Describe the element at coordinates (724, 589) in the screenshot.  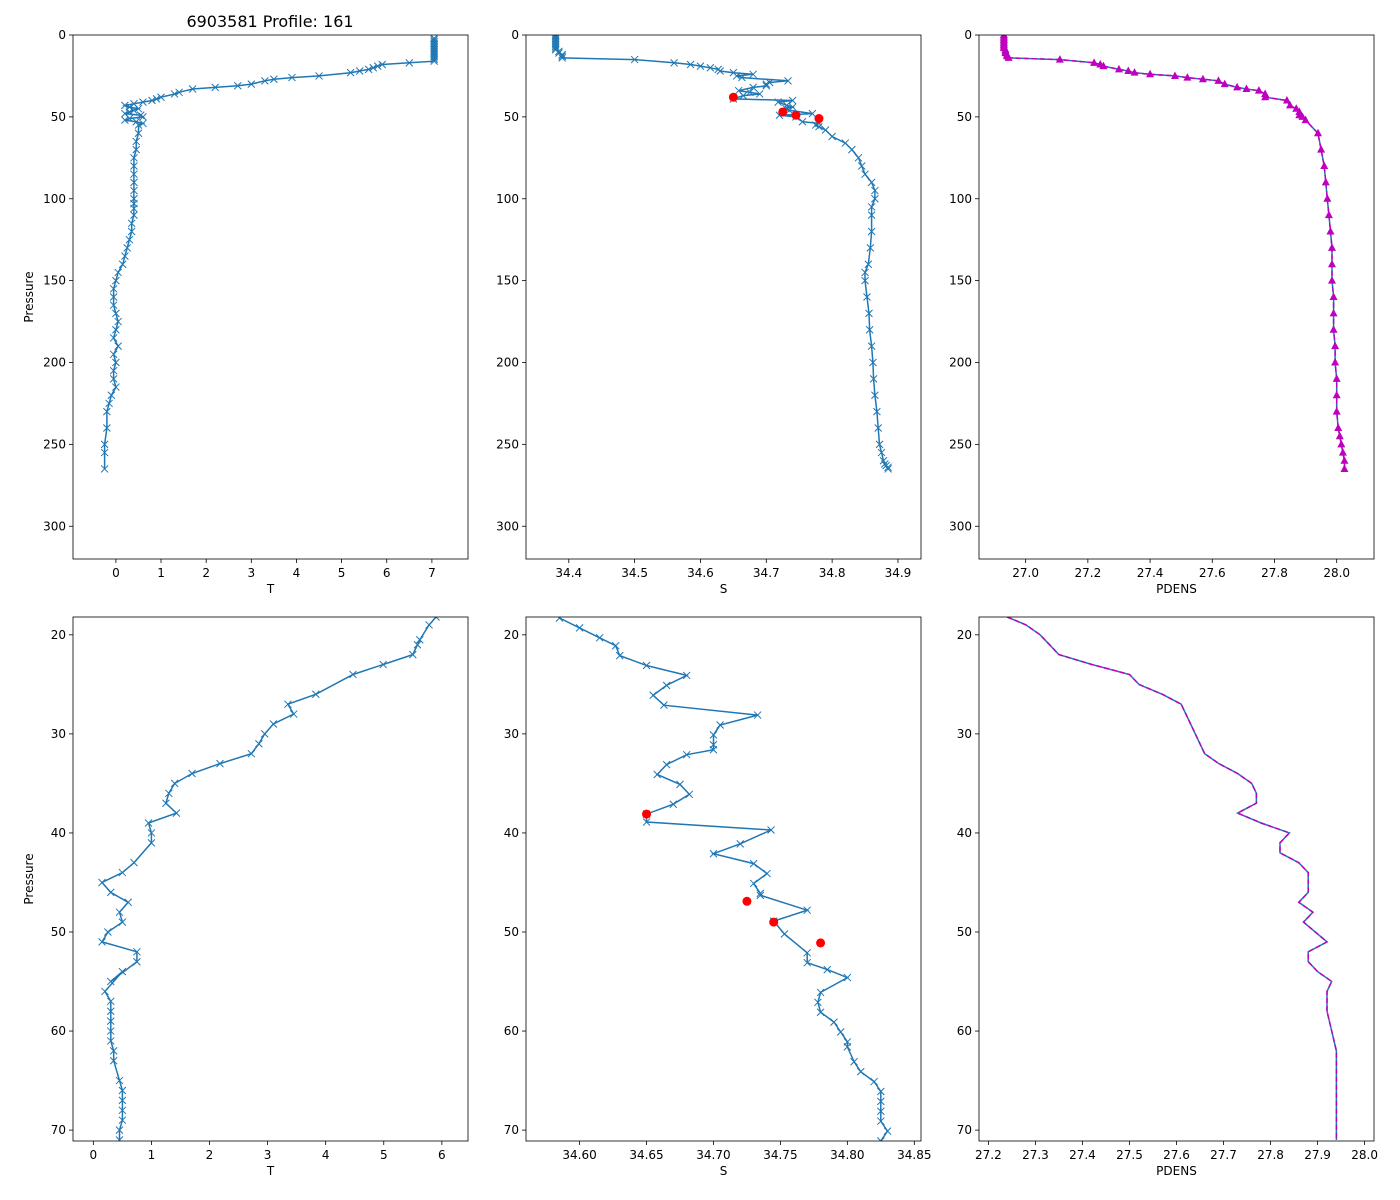
I see `x-axis-label: S` at that location.